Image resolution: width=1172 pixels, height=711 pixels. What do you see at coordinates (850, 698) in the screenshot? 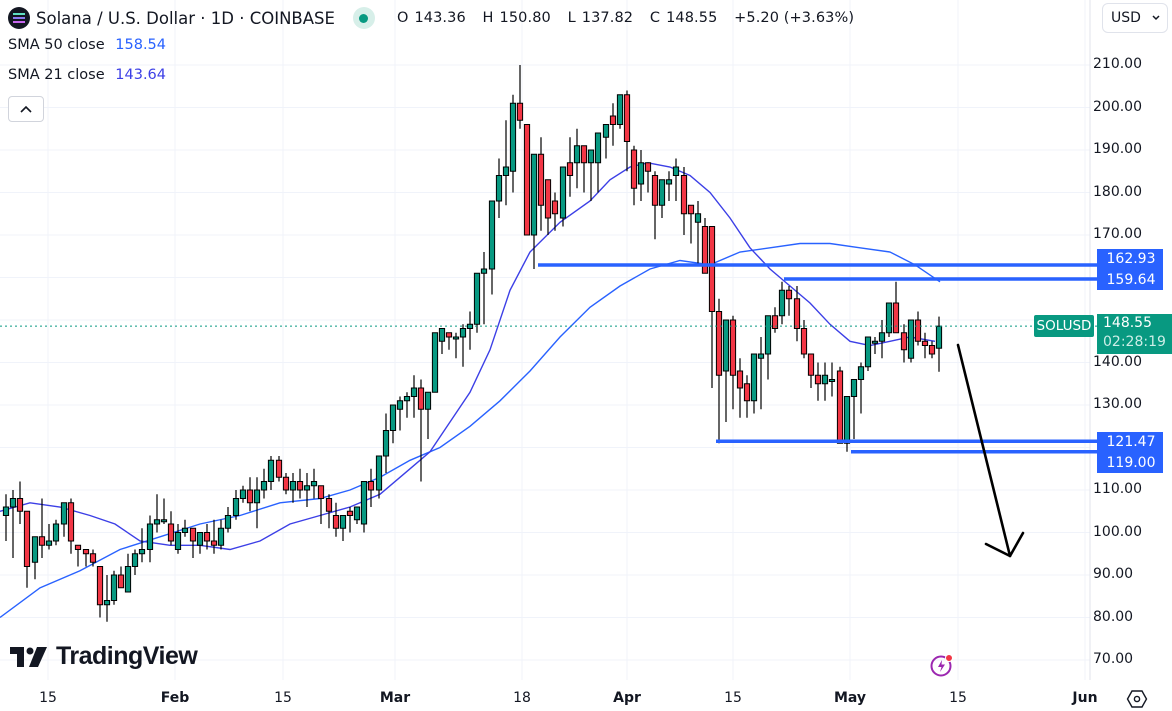
I see `time-tick-label: May` at bounding box center [850, 698].